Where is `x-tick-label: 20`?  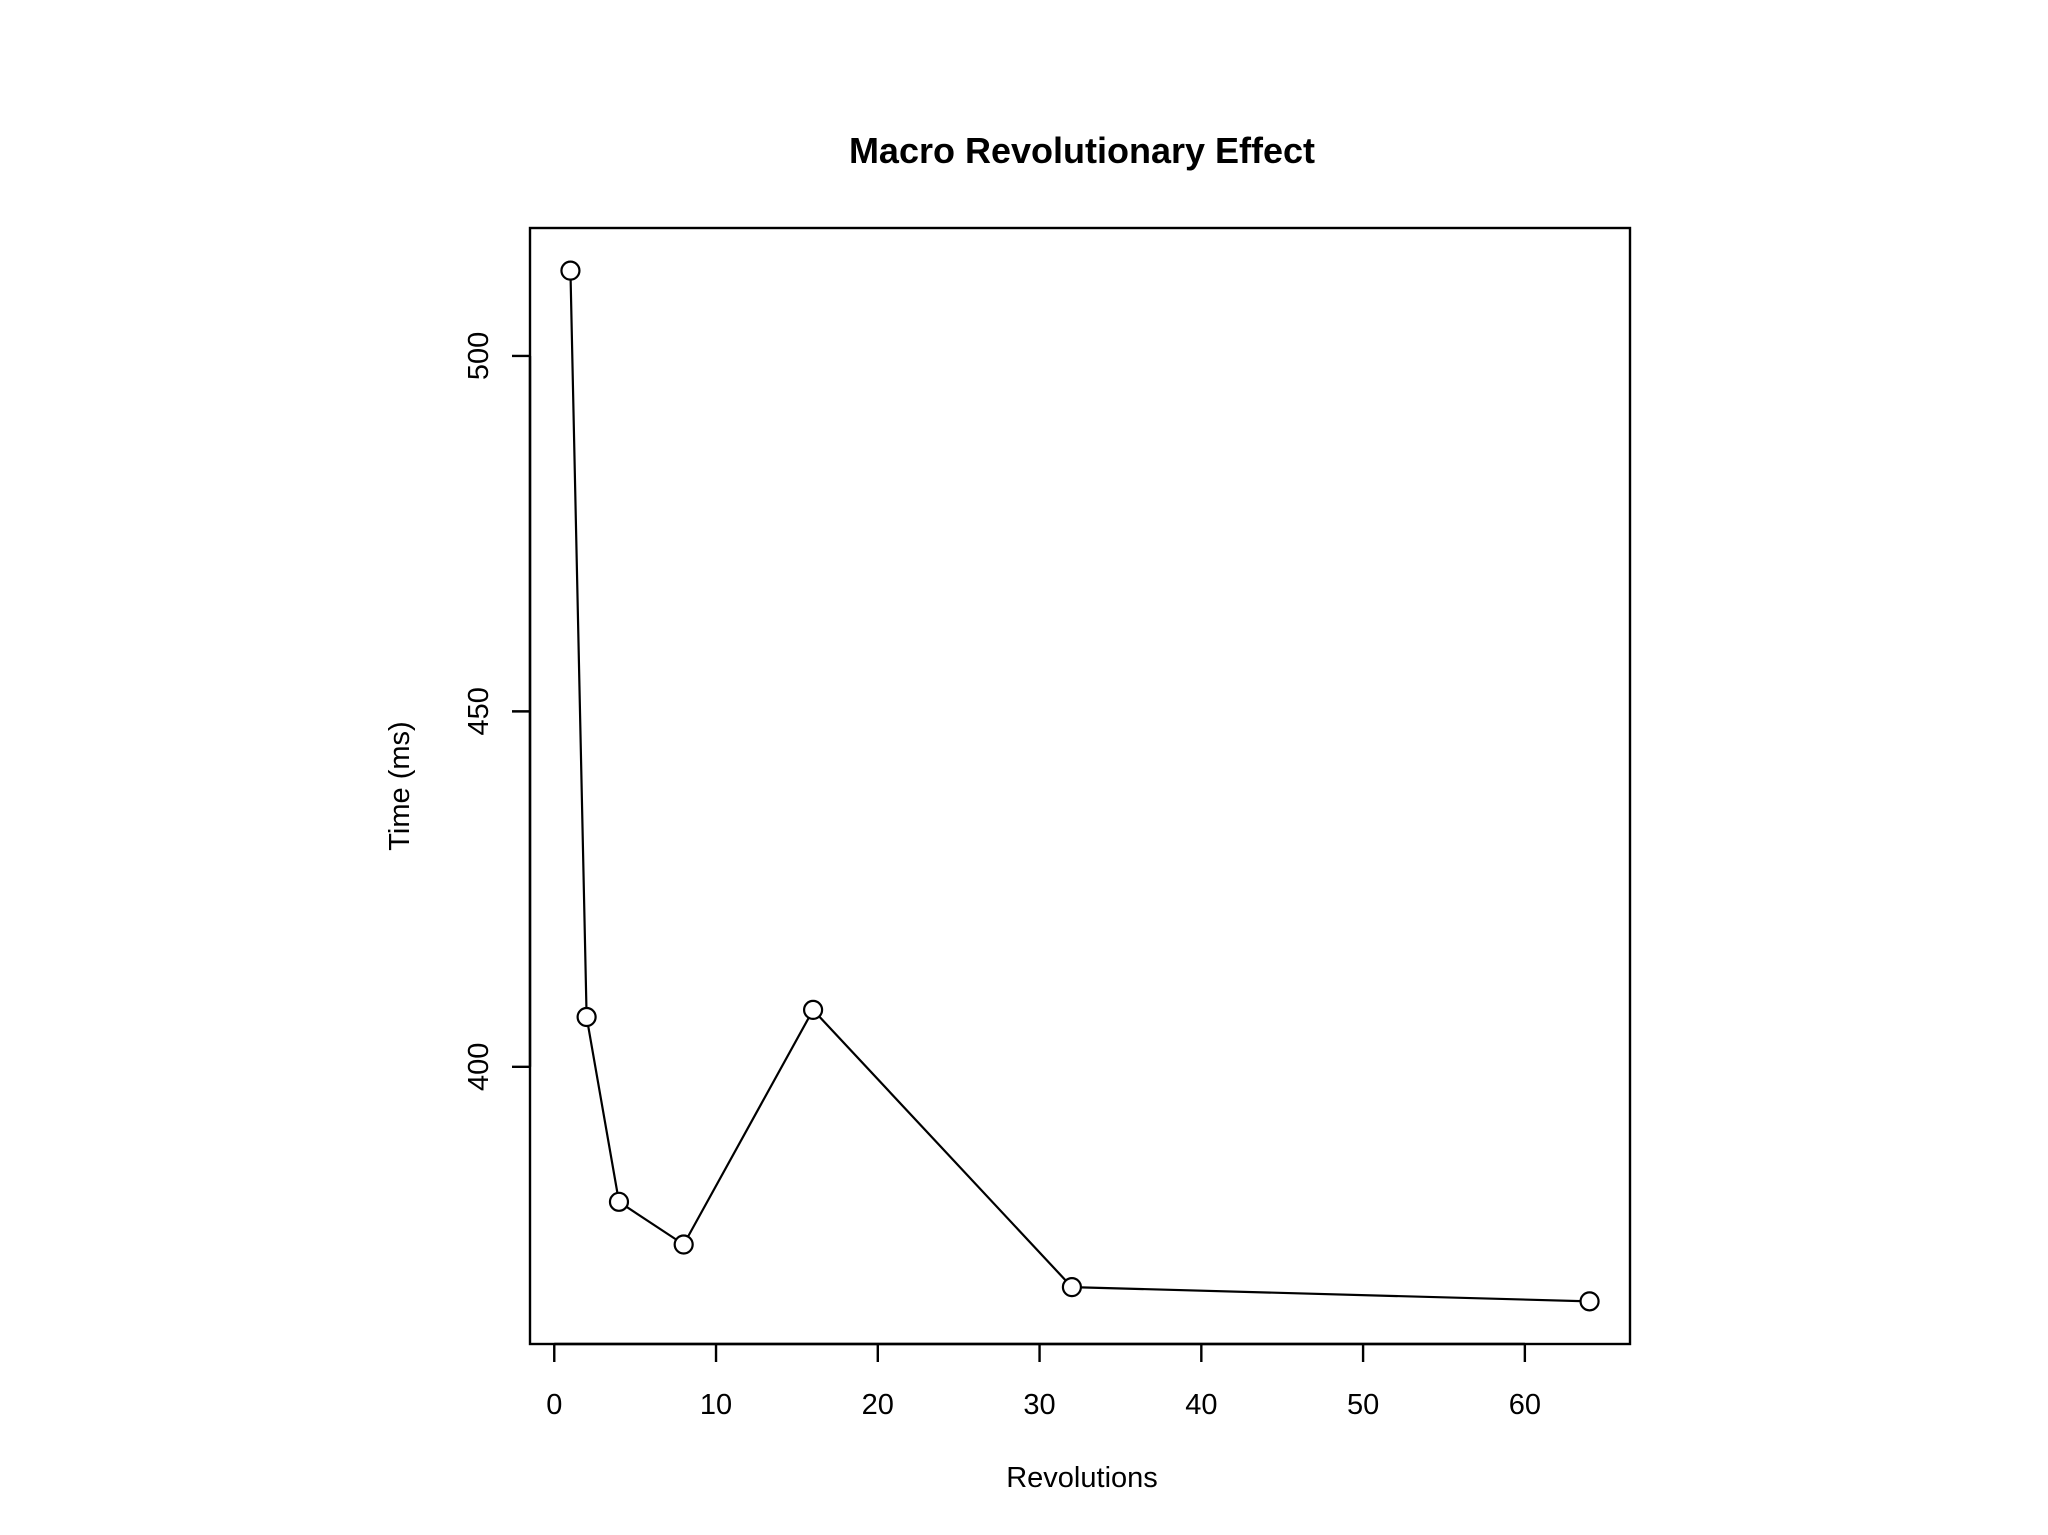
x-tick-label: 20 is located at coordinates (878, 1405).